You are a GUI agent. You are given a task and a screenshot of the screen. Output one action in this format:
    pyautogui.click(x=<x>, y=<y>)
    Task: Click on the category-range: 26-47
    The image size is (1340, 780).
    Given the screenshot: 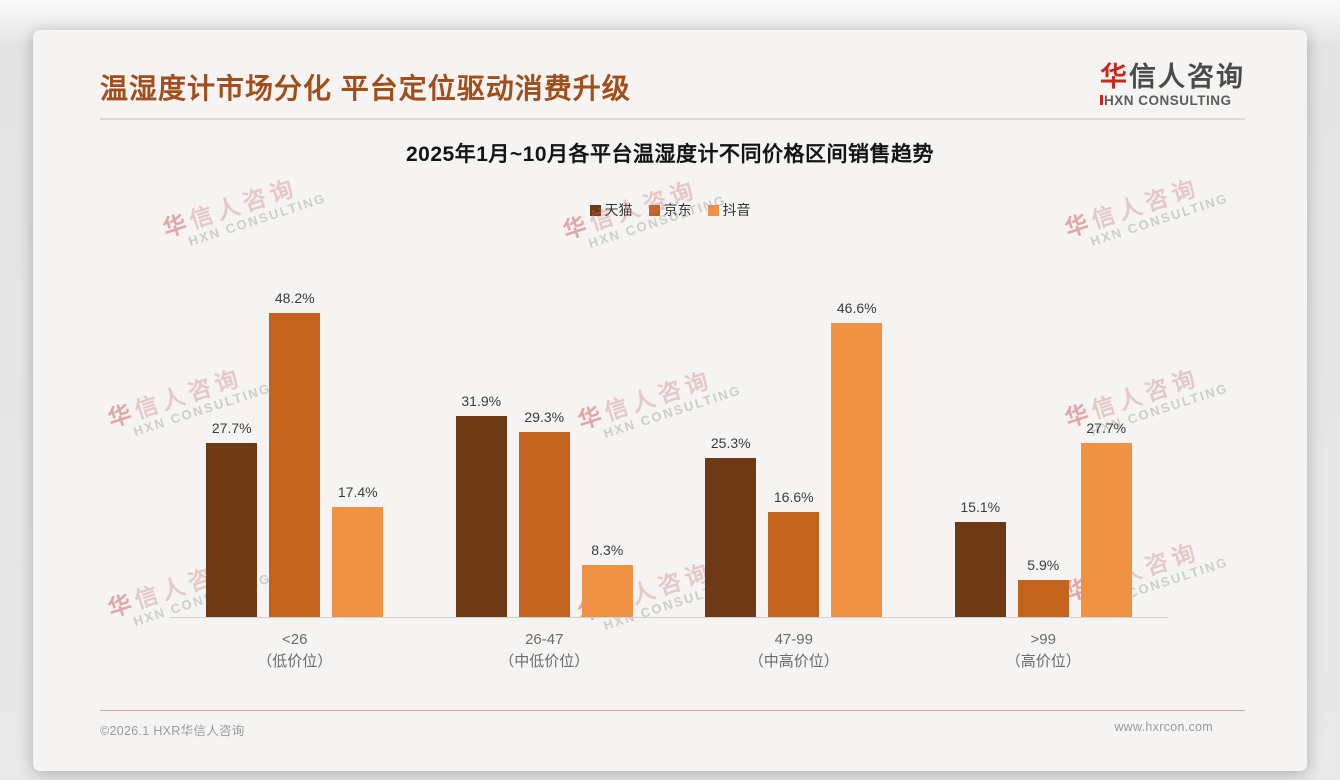 What is the action you would take?
    pyautogui.click(x=544, y=639)
    